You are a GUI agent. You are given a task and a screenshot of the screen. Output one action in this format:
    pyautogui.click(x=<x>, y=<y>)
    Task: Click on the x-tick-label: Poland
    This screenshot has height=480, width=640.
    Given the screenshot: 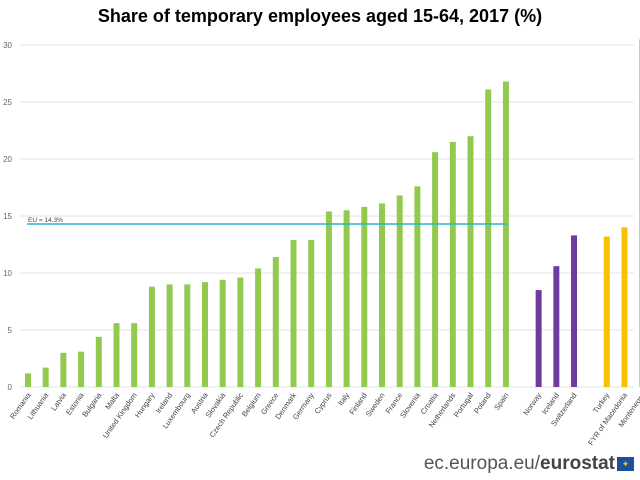 What is the action you would take?
    pyautogui.click(x=482, y=403)
    